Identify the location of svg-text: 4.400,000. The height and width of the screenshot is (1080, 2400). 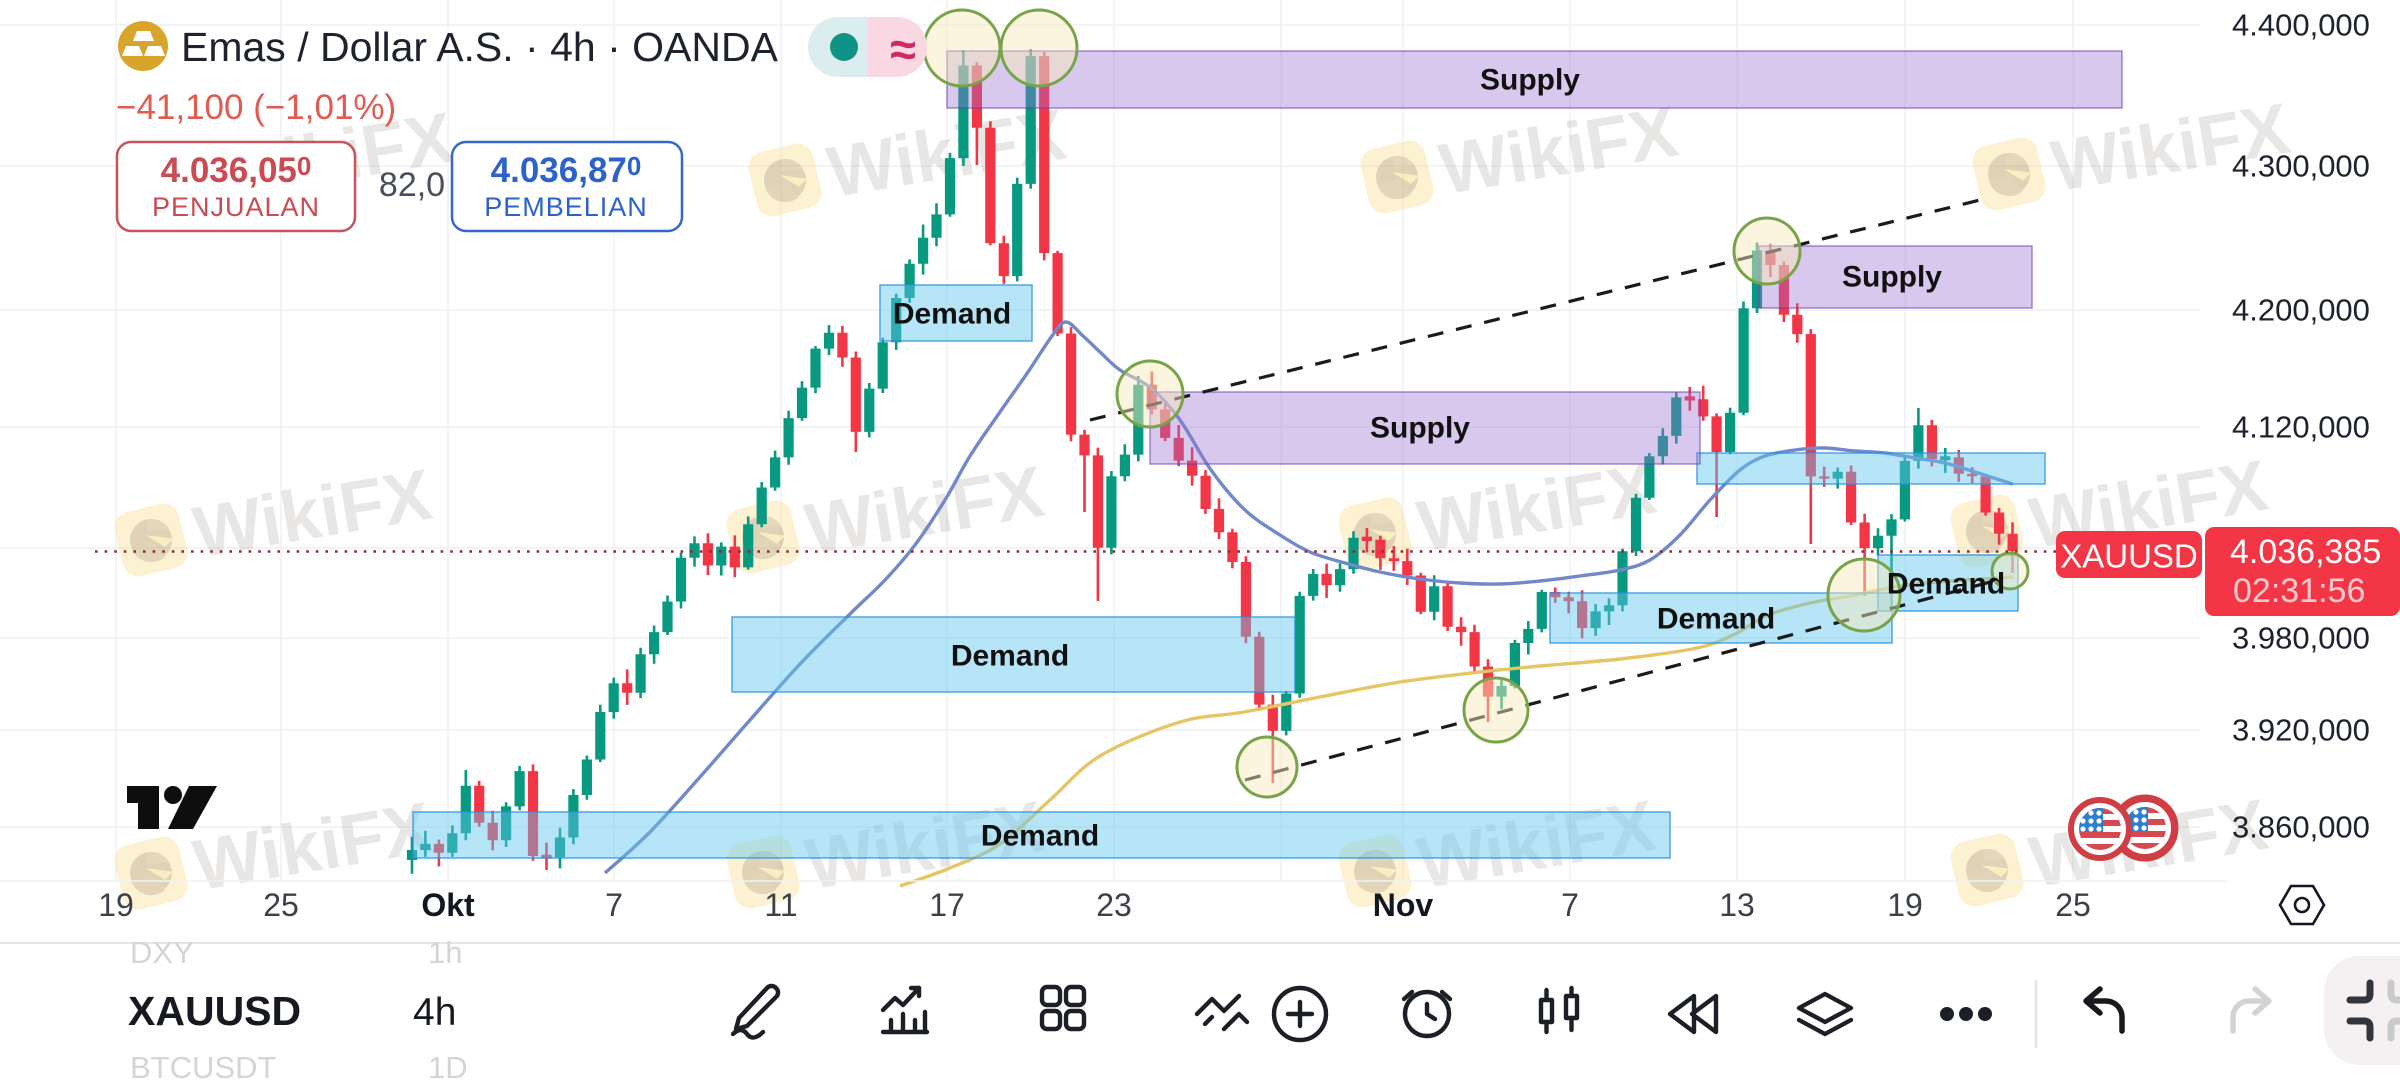
(2301, 25).